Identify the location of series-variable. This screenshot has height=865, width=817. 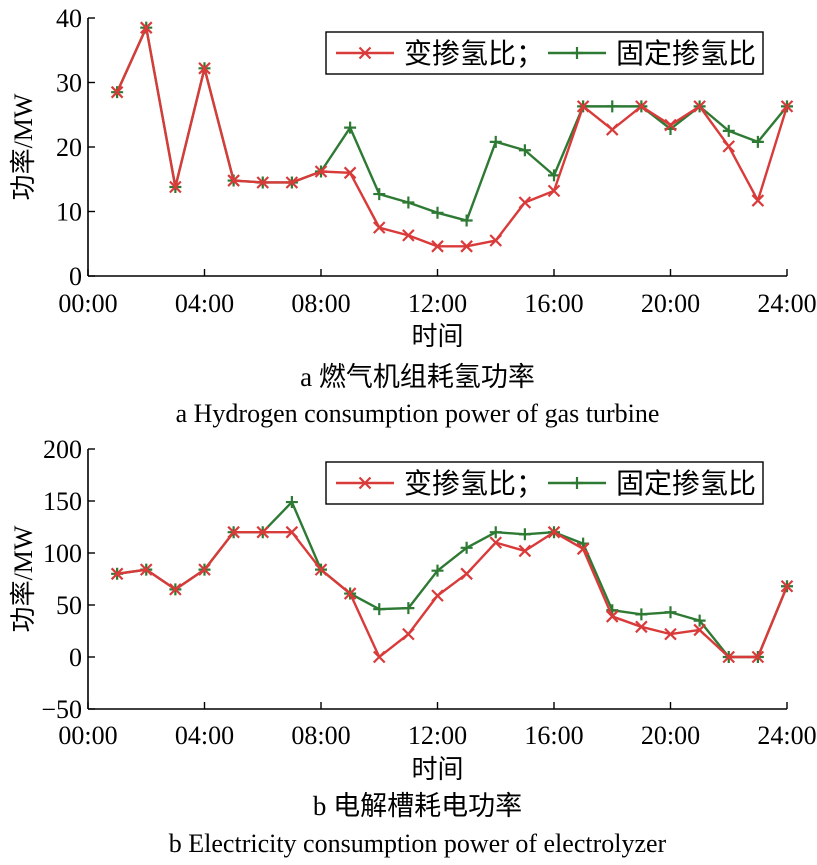
(452, 594).